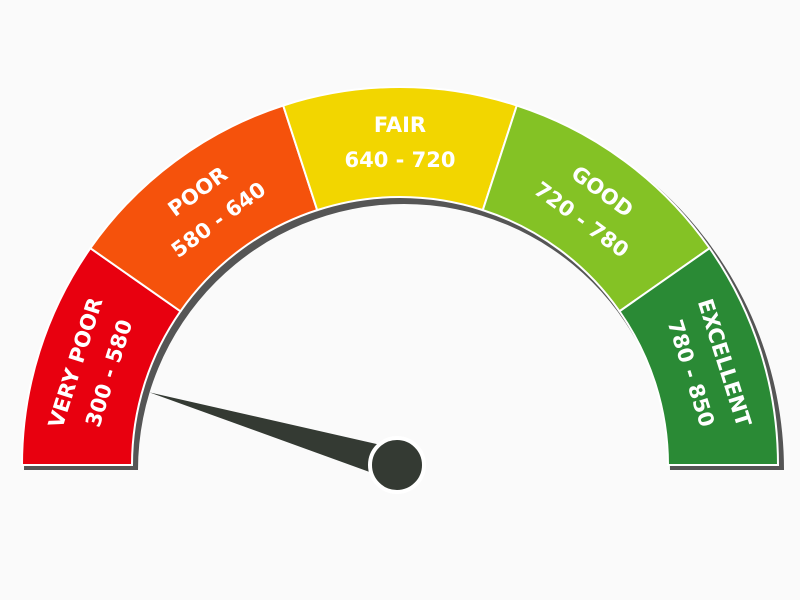 This screenshot has width=800, height=600. What do you see at coordinates (399, 160) in the screenshot?
I see `segment-range-fair: 640 - 720` at bounding box center [399, 160].